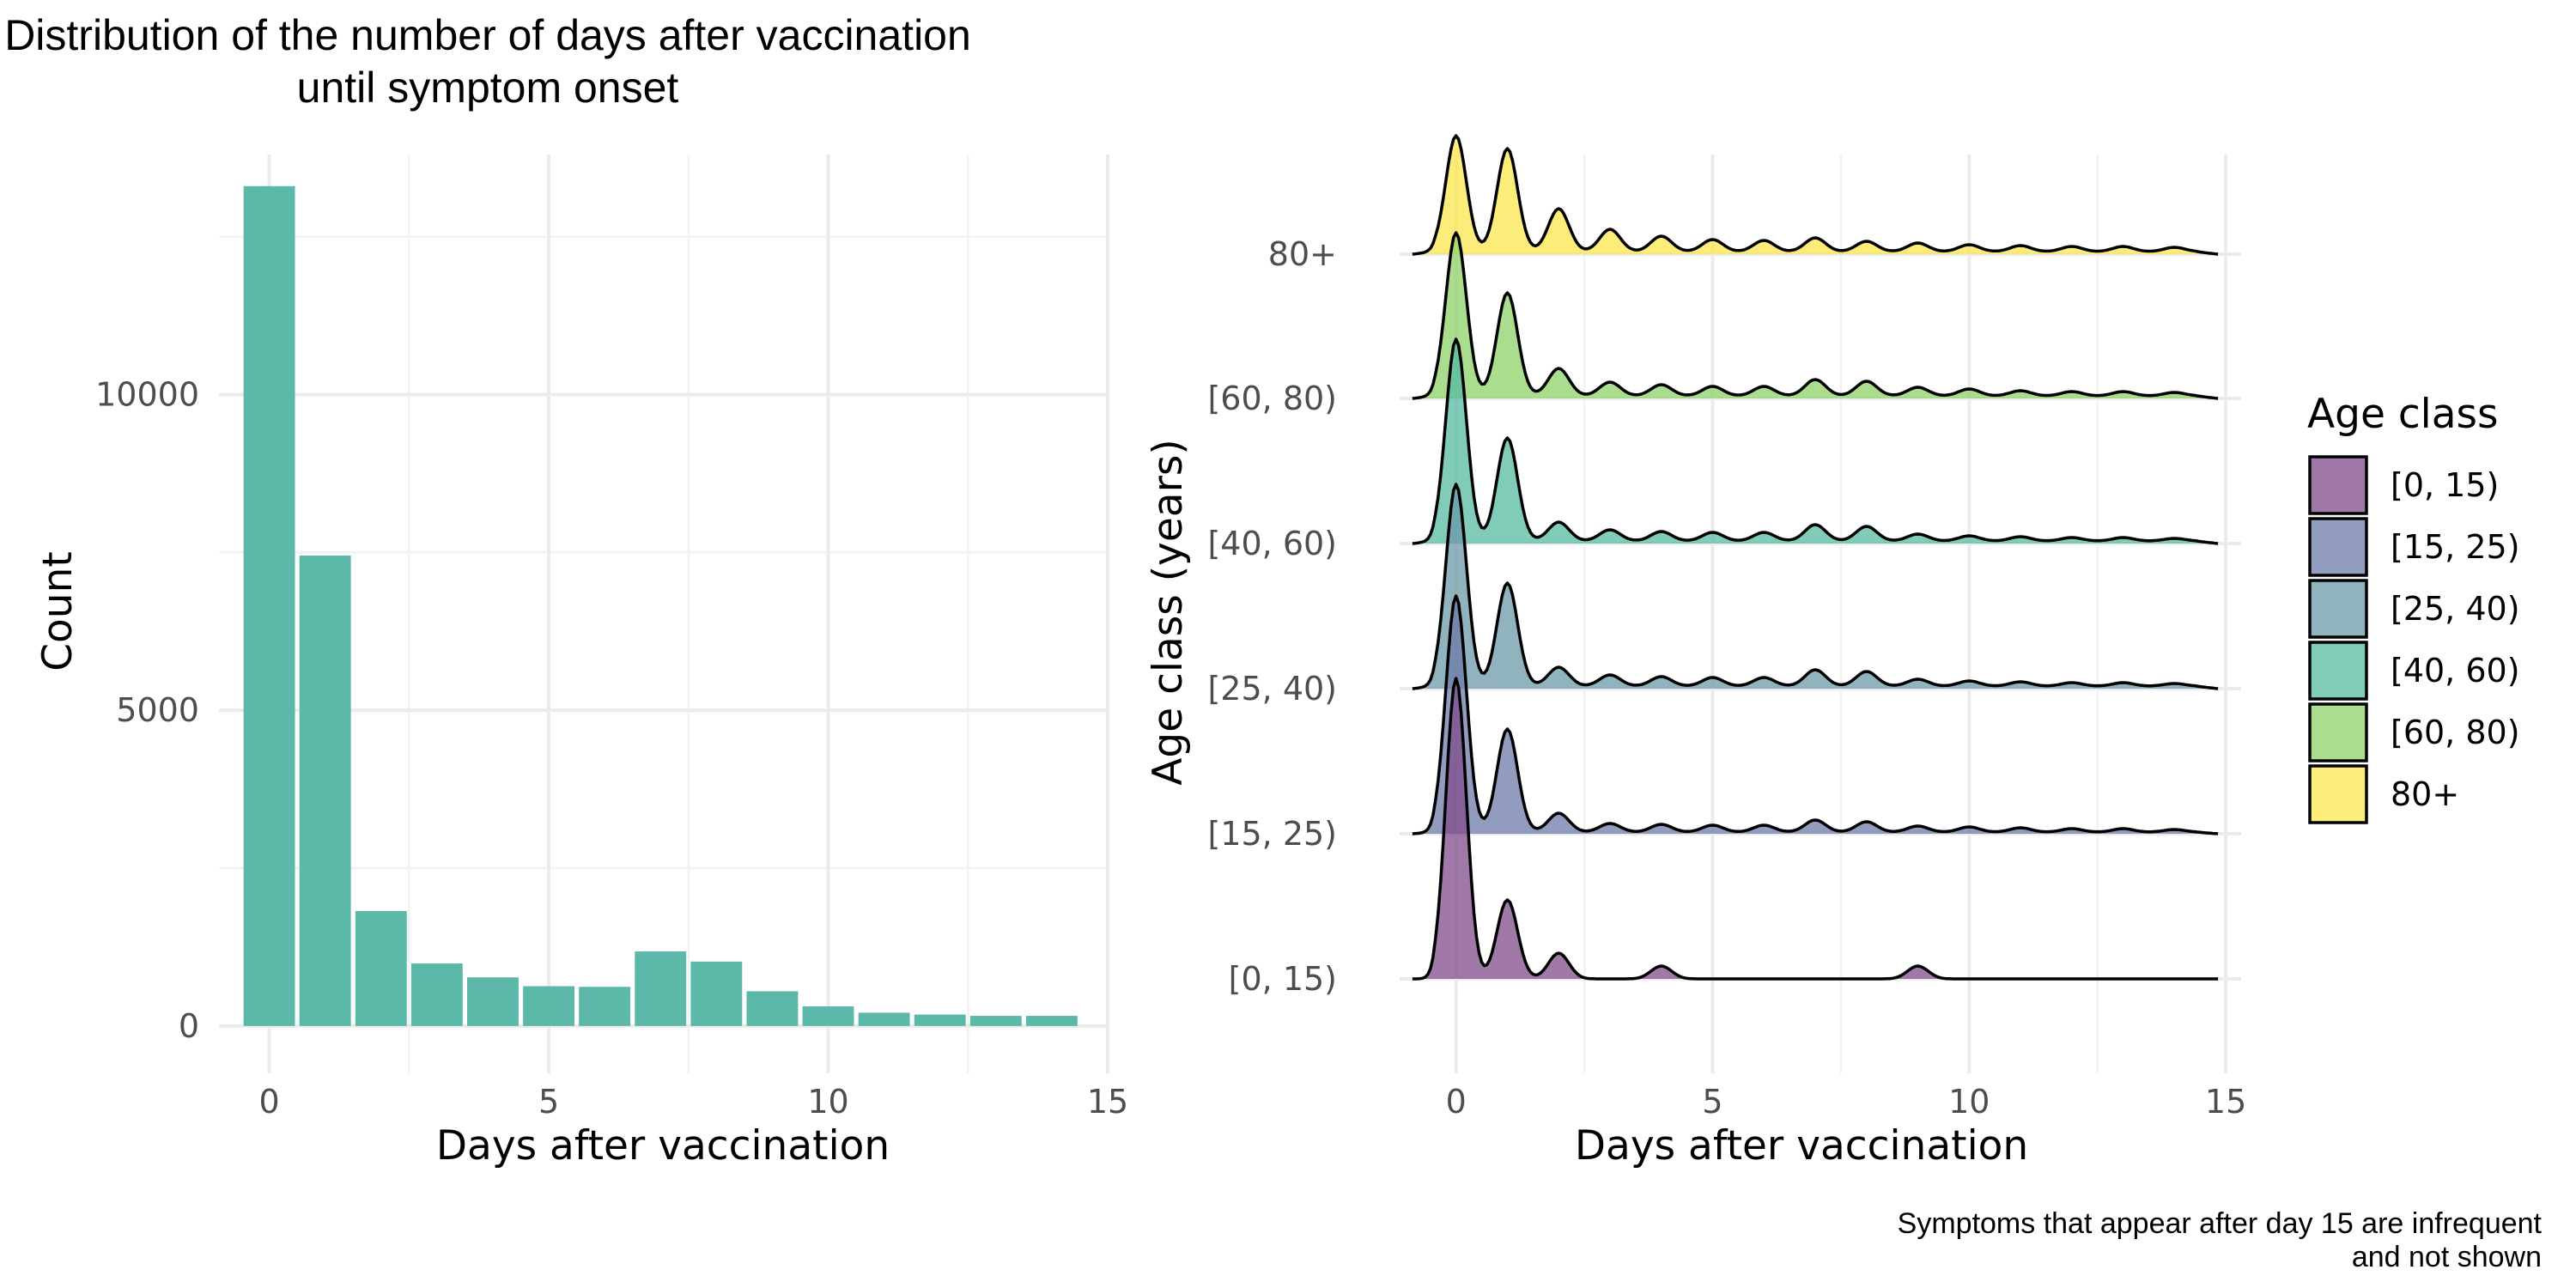 This screenshot has width=2576, height=1288. Describe the element at coordinates (58, 611) in the screenshot. I see `histogram-y-axis-title: Count` at that location.